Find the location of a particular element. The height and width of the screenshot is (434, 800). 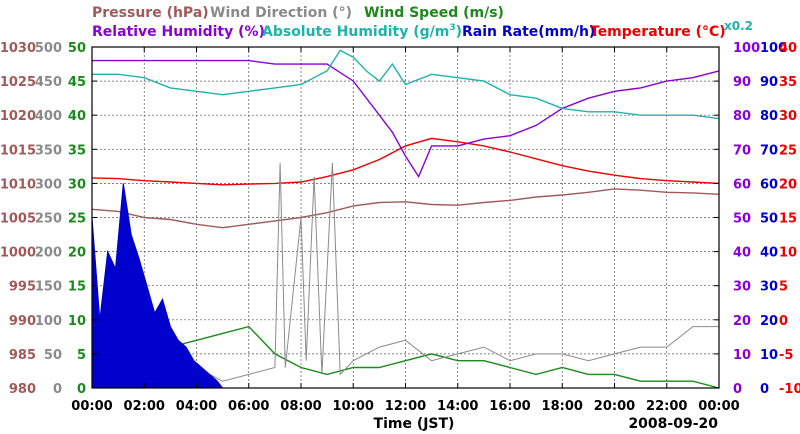

x-tick-label: 08:00 is located at coordinates (300, 406).